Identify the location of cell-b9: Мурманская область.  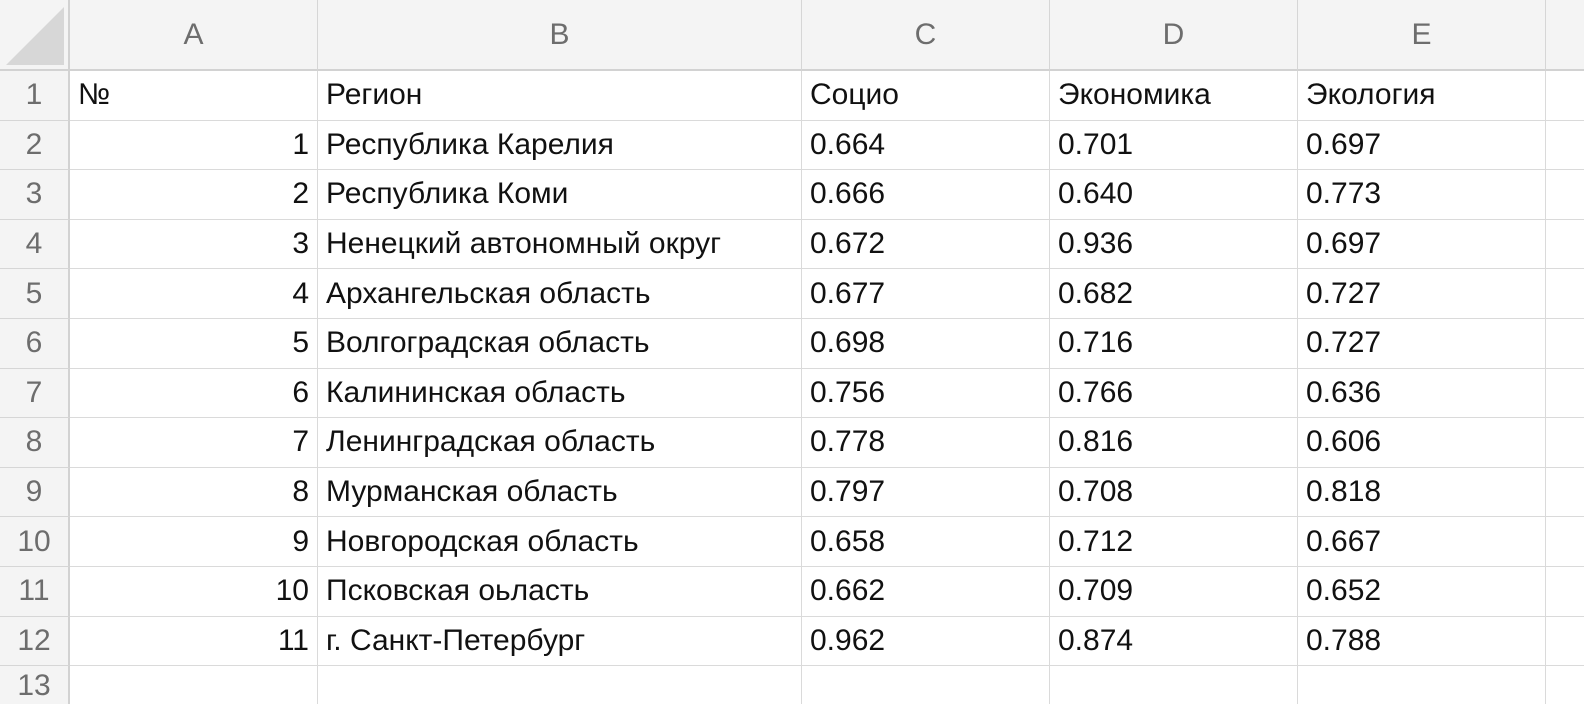
(560, 492).